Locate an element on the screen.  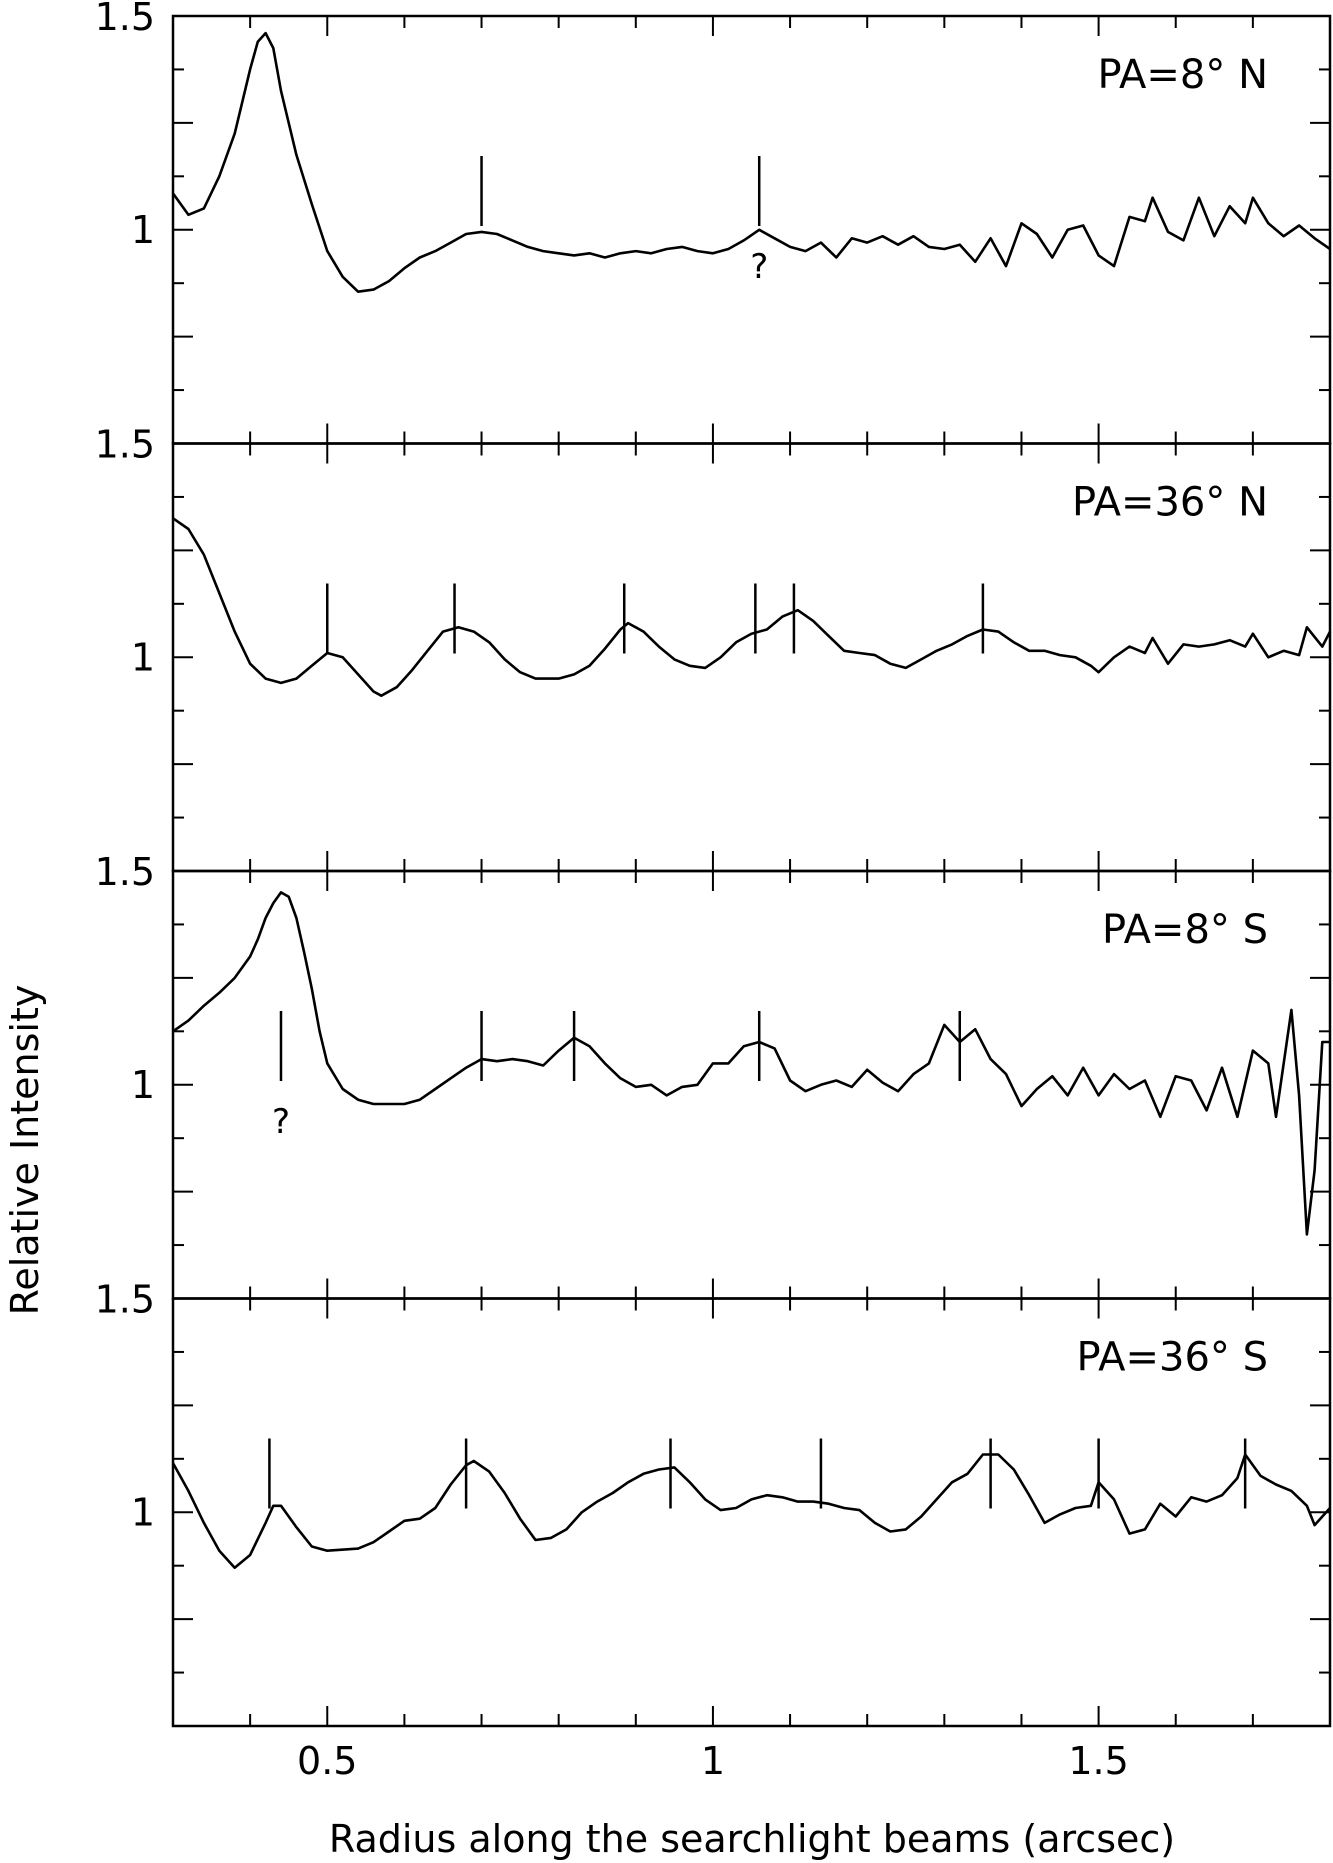
x-tick-label: 1 is located at coordinates (713, 1761).